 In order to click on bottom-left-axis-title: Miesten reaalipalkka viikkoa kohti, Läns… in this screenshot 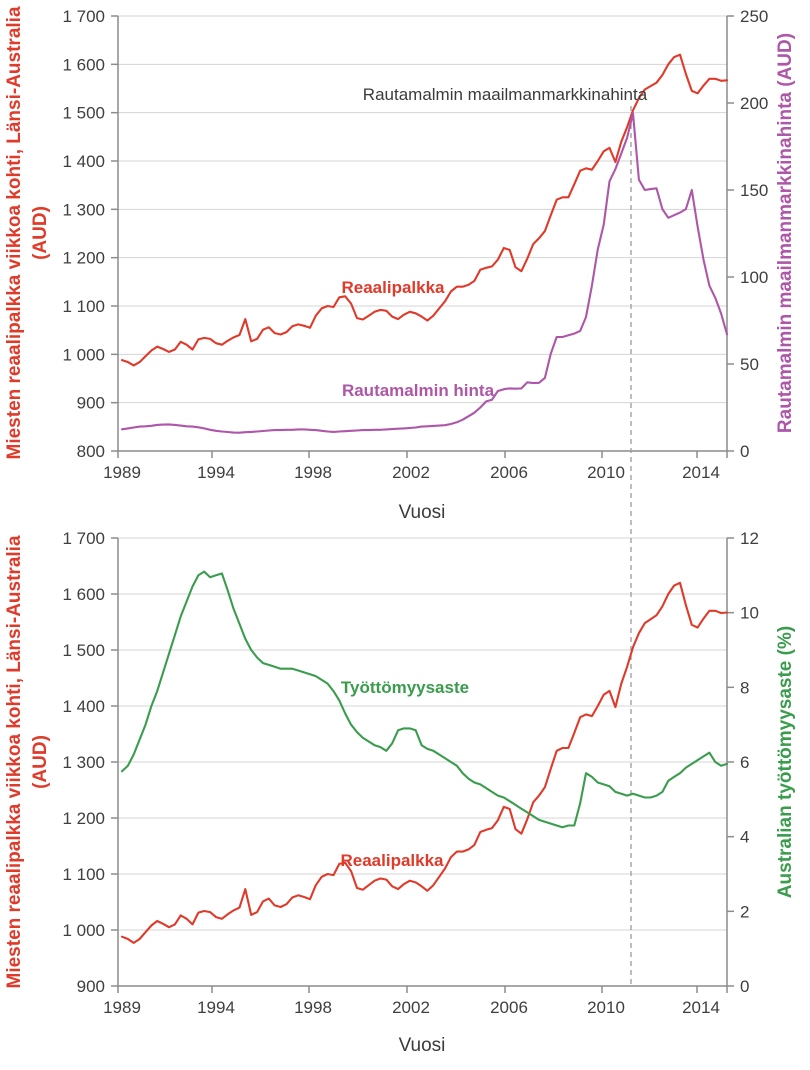, I will do `click(14, 761)`.